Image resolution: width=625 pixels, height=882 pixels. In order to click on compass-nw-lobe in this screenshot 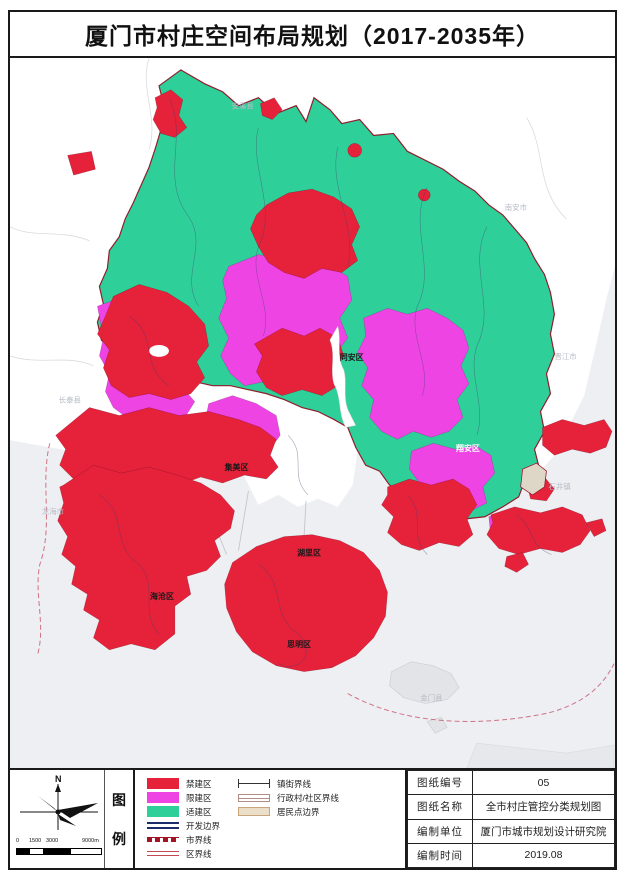, I will do `click(48, 804)`.